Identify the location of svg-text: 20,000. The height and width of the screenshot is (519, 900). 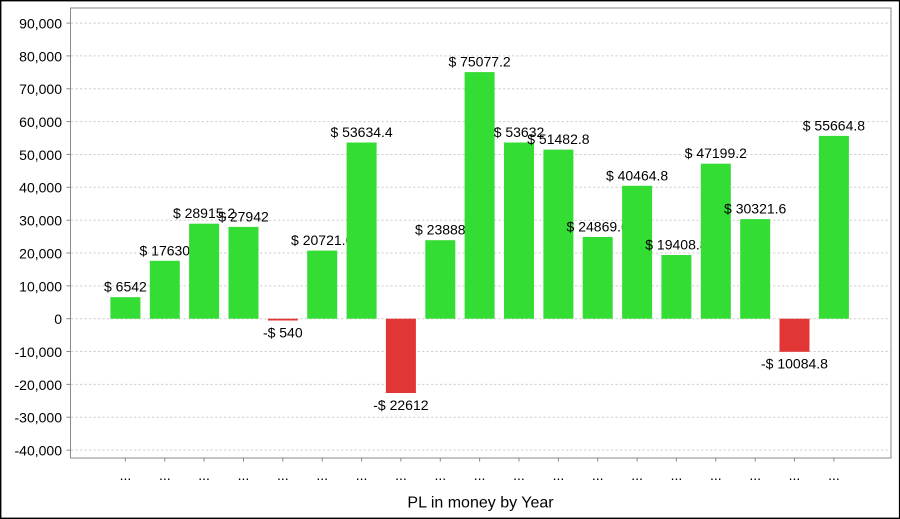
(40, 253).